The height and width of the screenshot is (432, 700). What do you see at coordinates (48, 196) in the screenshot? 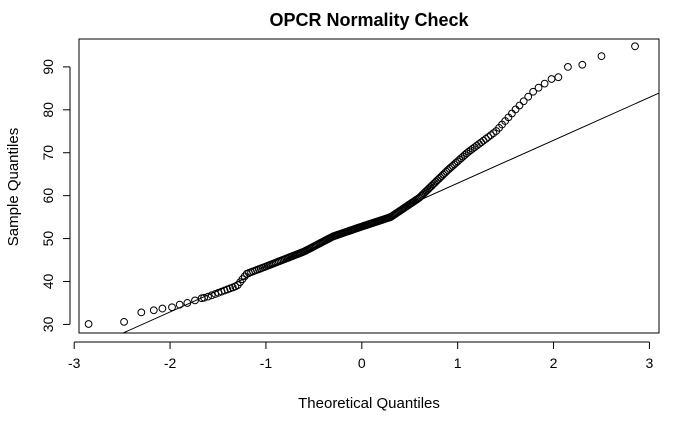
I see `y-tick-label: 60` at bounding box center [48, 196].